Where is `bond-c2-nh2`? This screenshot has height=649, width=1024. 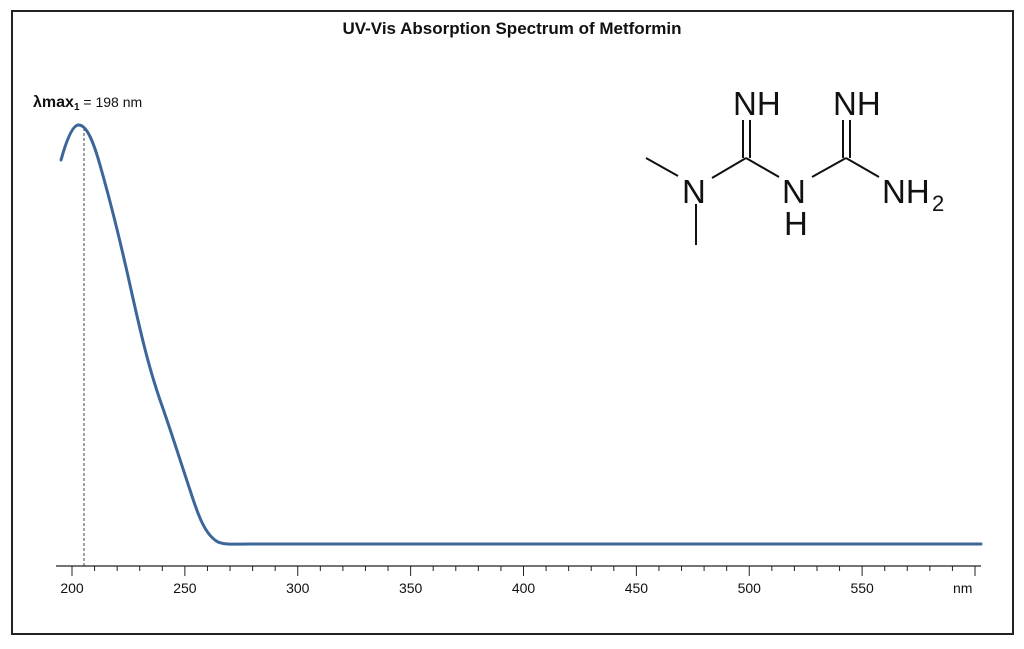 bond-c2-nh2 is located at coordinates (862, 167).